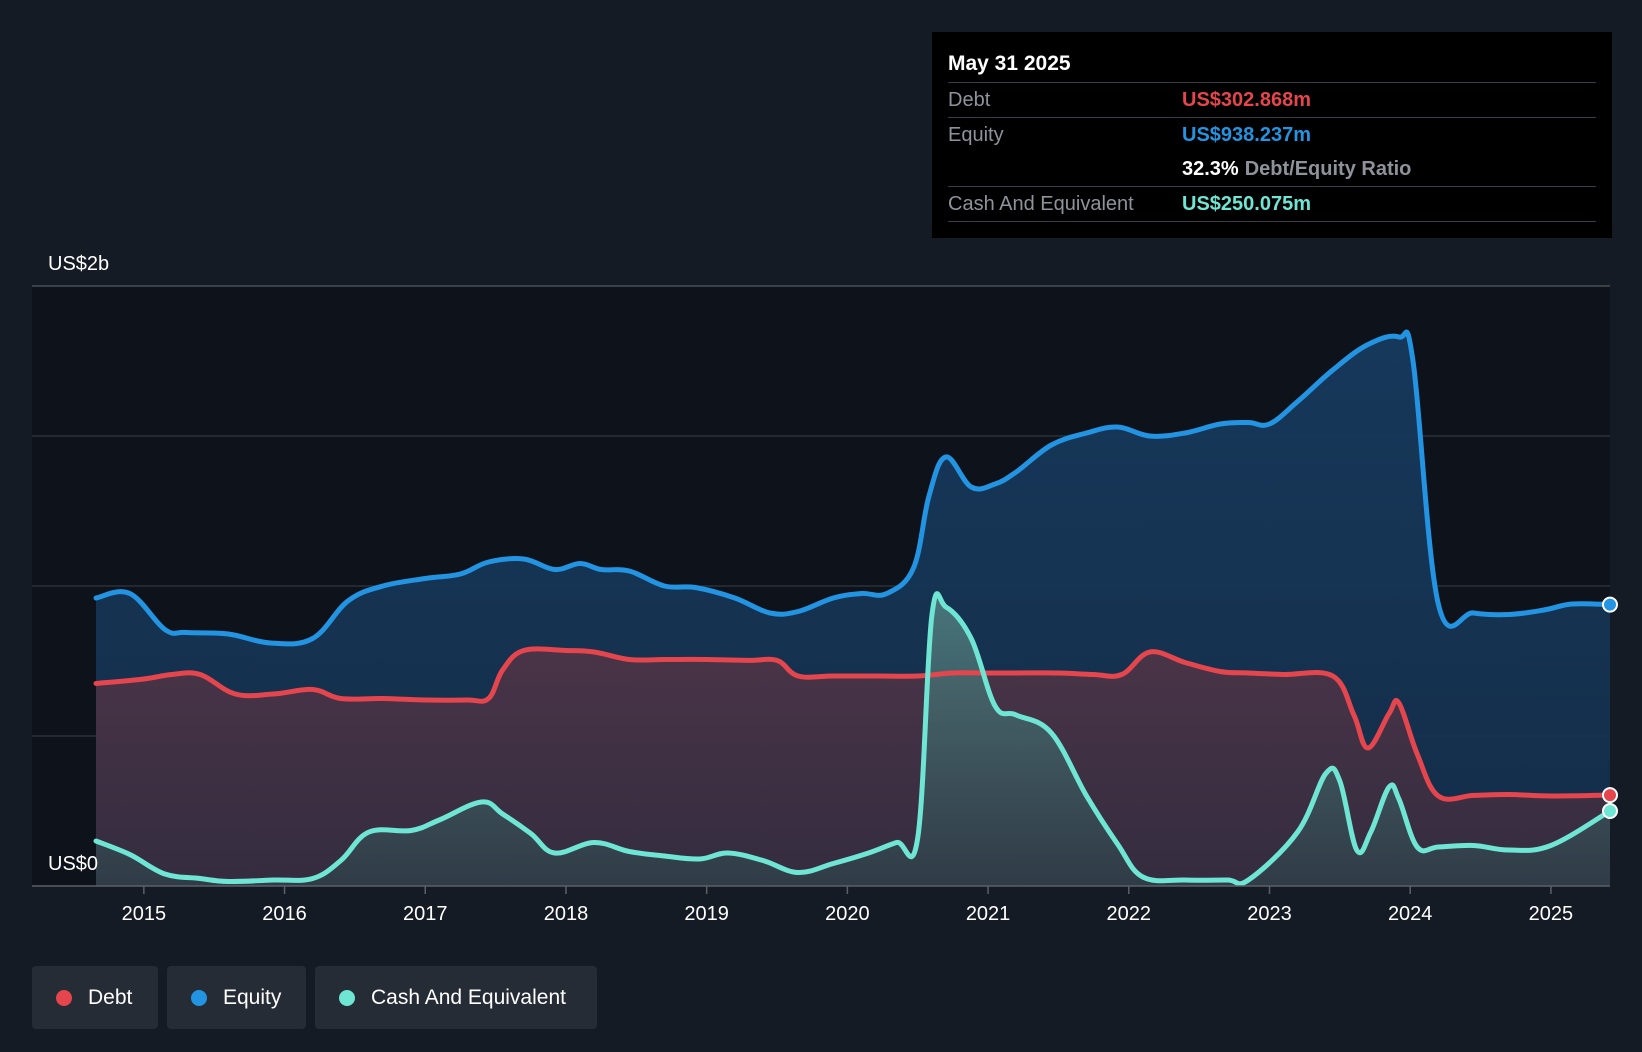 This screenshot has height=1052, width=1642. I want to click on y-axis-top-label: US$2b, so click(78, 264).